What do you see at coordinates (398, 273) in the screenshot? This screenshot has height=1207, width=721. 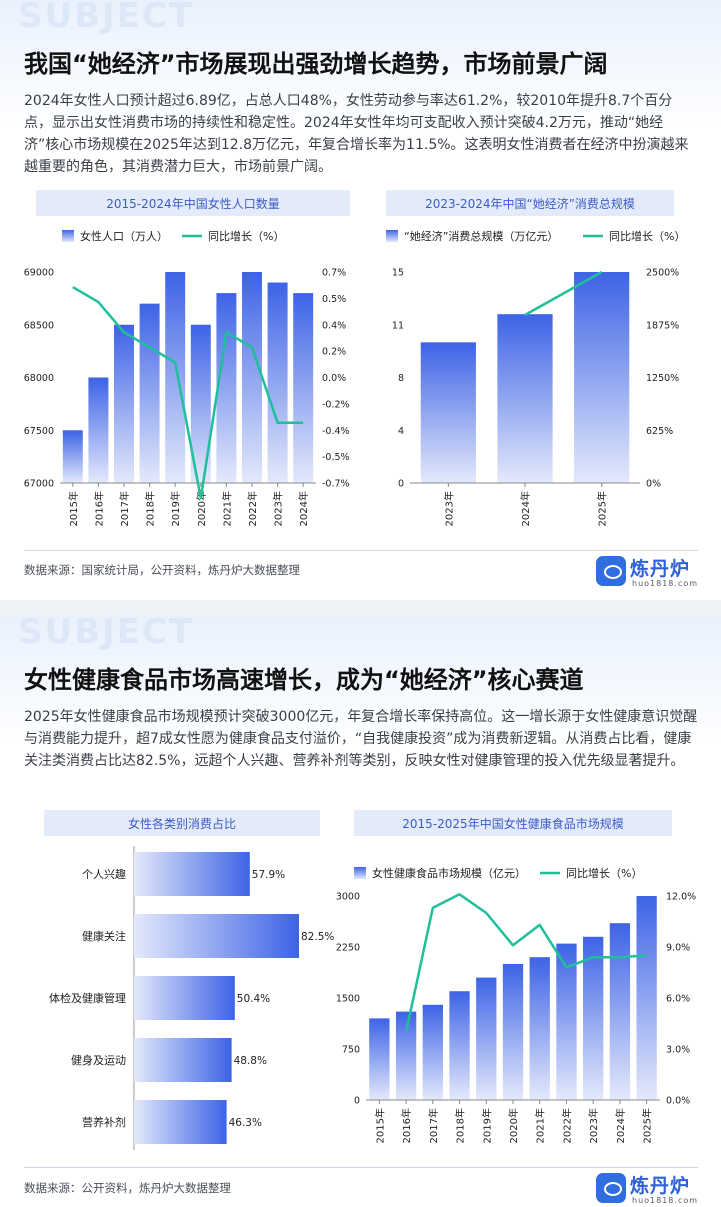 I see `y-tick-label: 15` at bounding box center [398, 273].